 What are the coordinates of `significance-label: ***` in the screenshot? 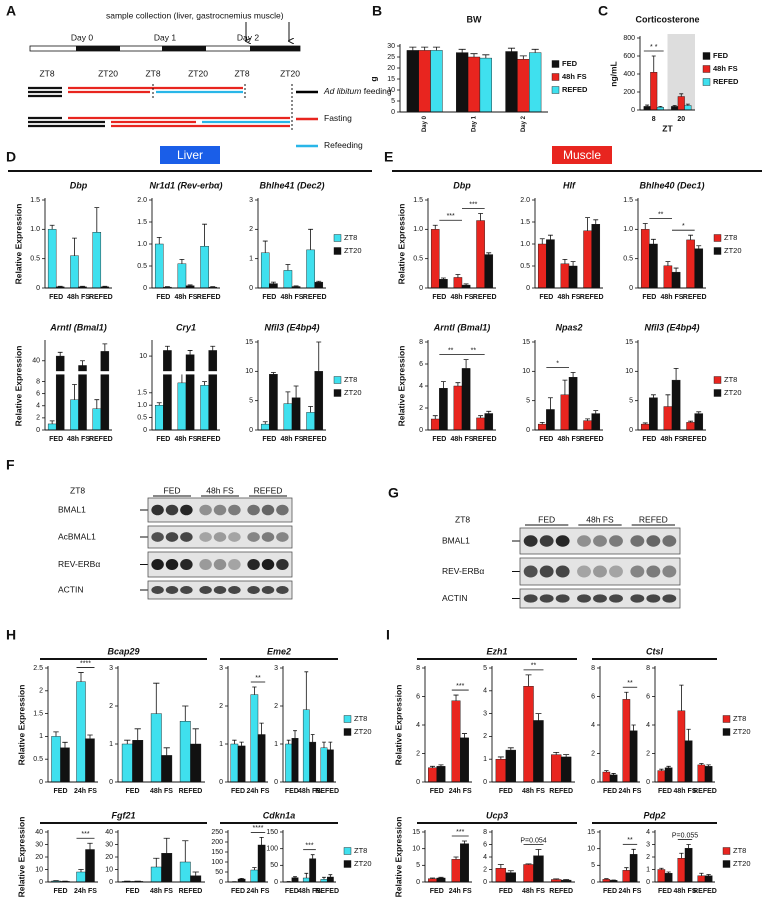 It's located at (473, 204).